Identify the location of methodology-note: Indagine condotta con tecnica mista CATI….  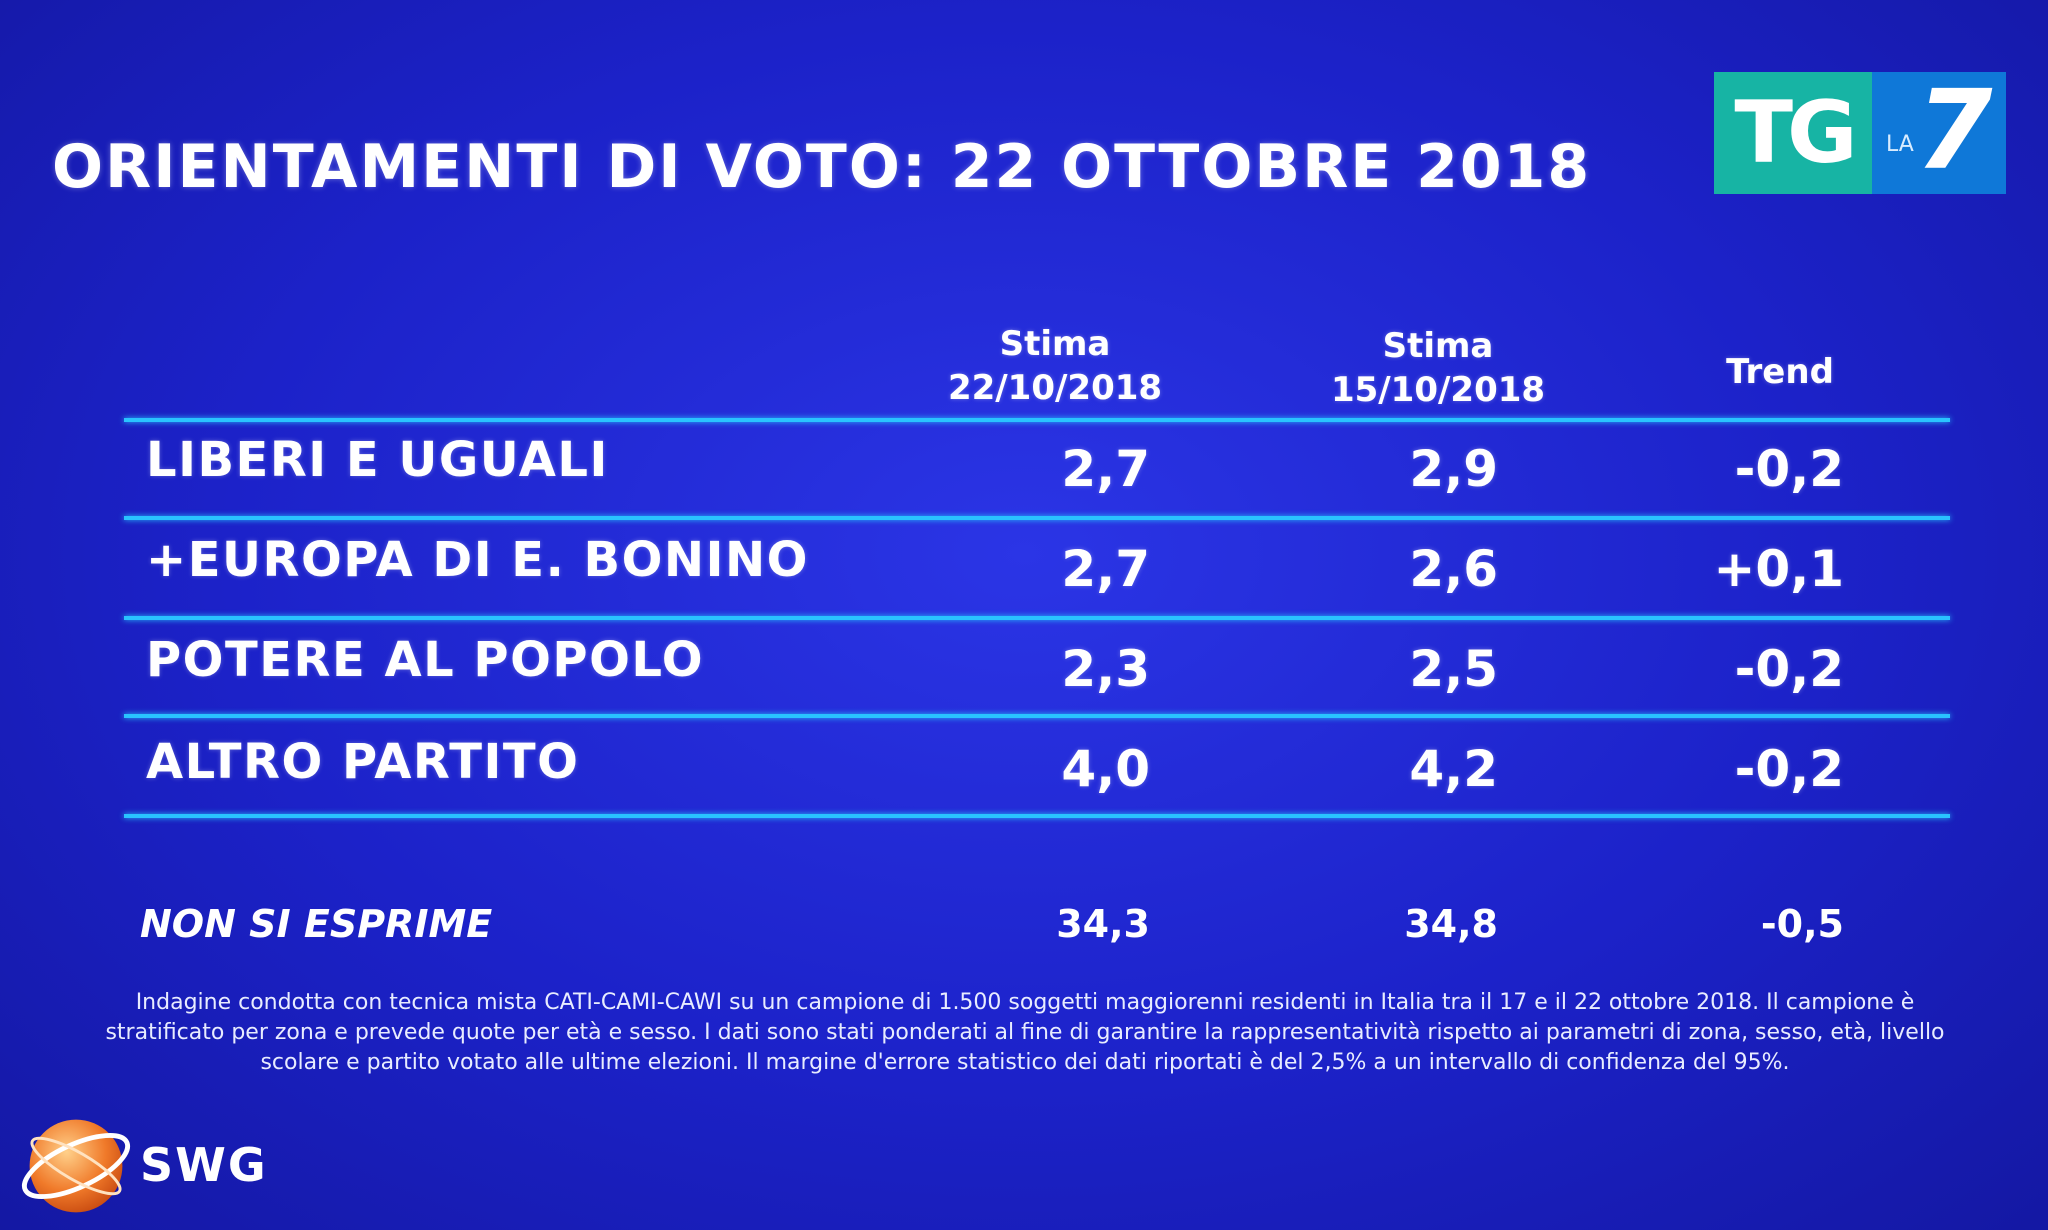
(1025, 1033).